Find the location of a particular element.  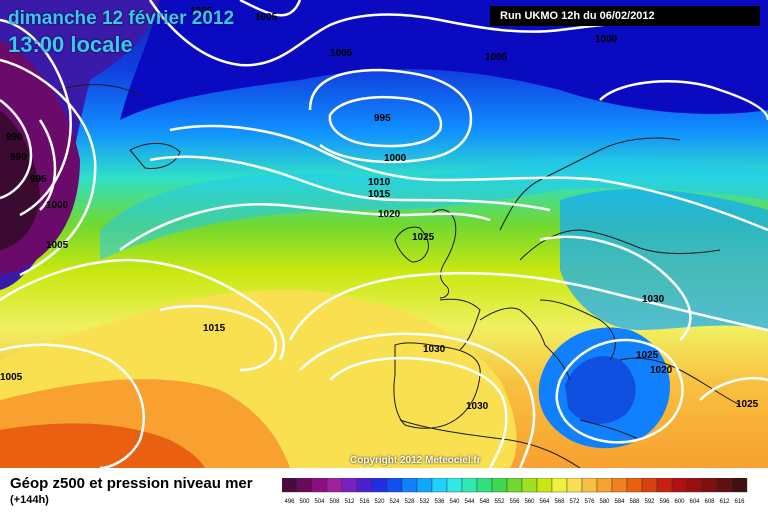

scale-tick-label: 592 is located at coordinates (649, 502).